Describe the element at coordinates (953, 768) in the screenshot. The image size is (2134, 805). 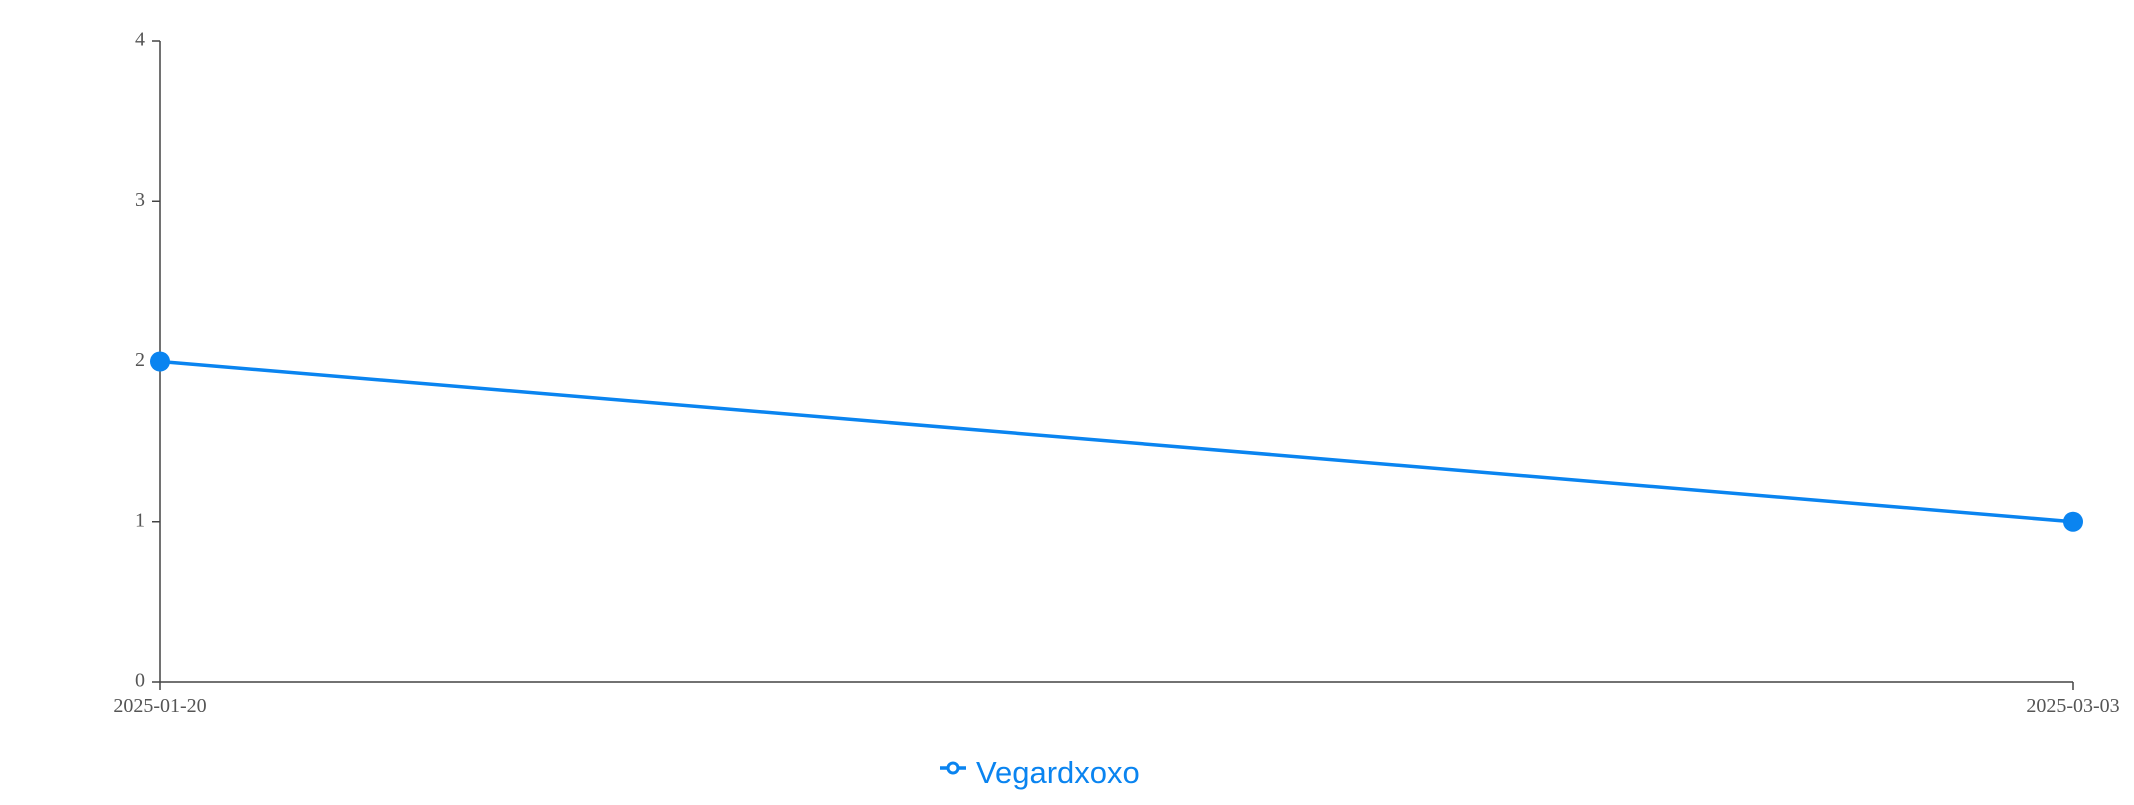
I see `legend-circle-icon` at that location.